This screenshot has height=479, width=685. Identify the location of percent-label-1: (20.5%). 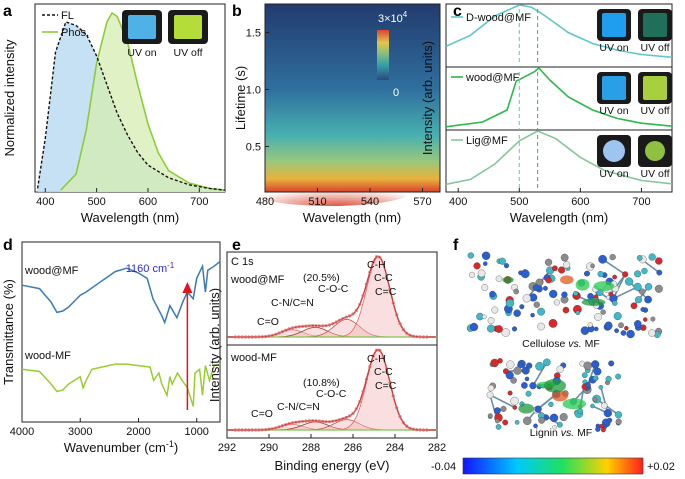
(321, 278).